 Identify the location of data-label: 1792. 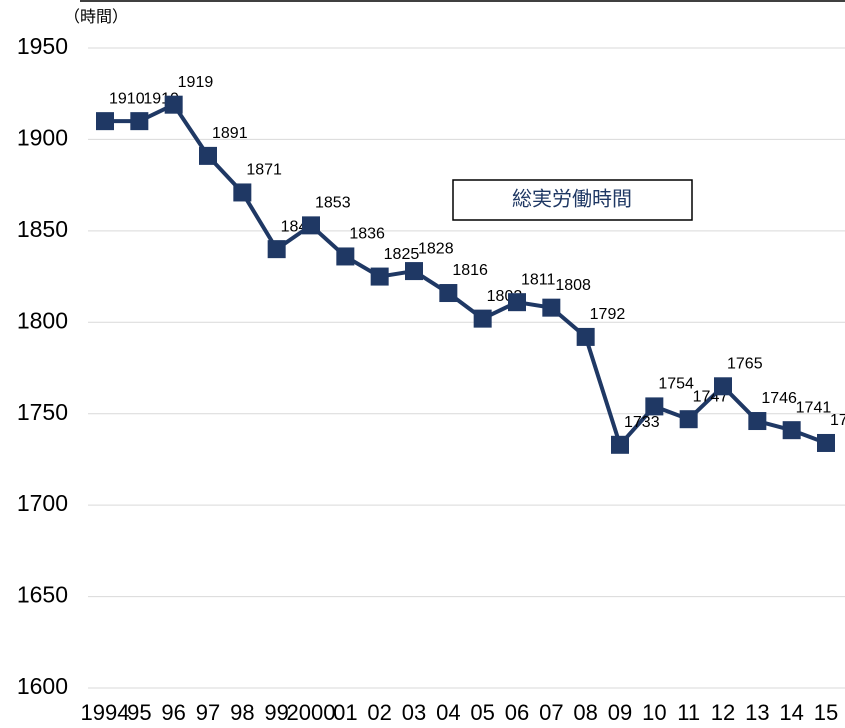
(608, 314).